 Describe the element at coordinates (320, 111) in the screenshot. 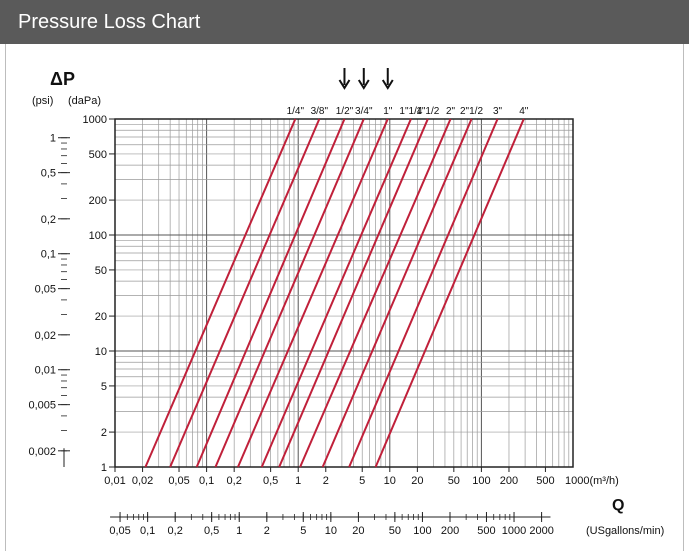

I see `series-label: 3/8"` at that location.